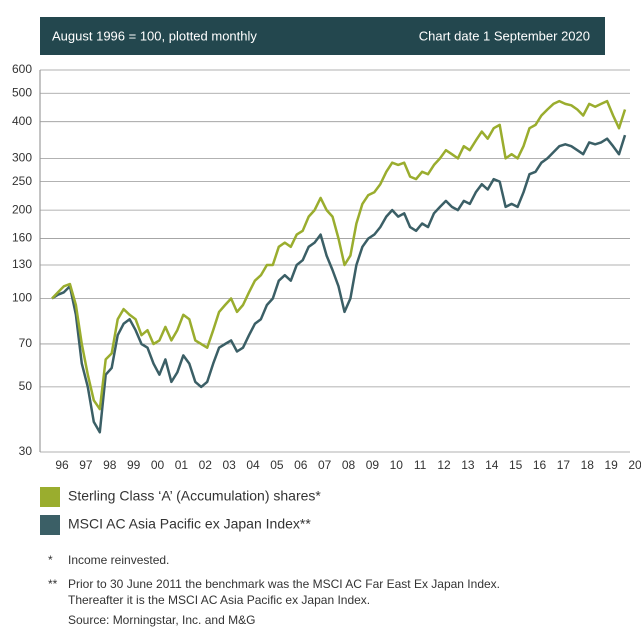 The width and height of the screenshot is (641, 640). I want to click on y-tick-label: 400, so click(22, 121).